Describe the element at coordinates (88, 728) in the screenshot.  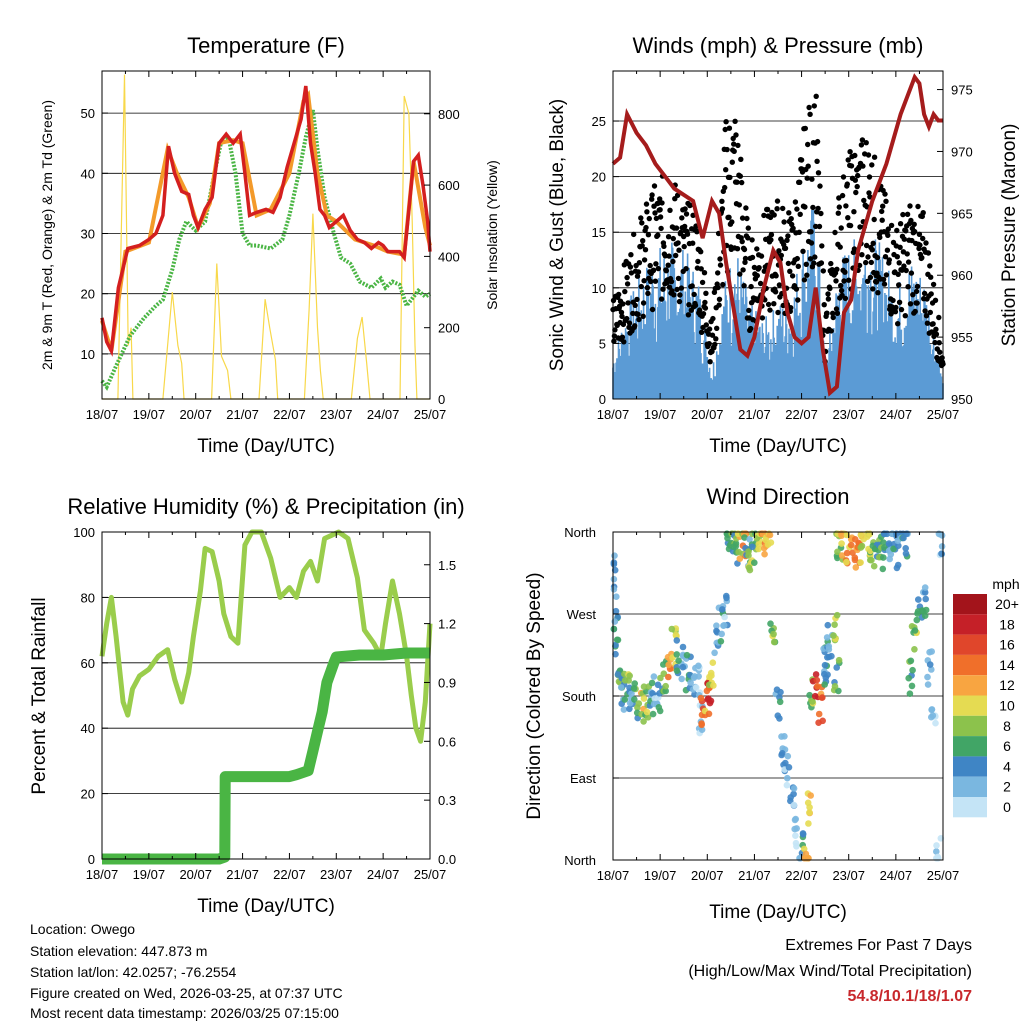
I see `y-tick-label: 40` at that location.